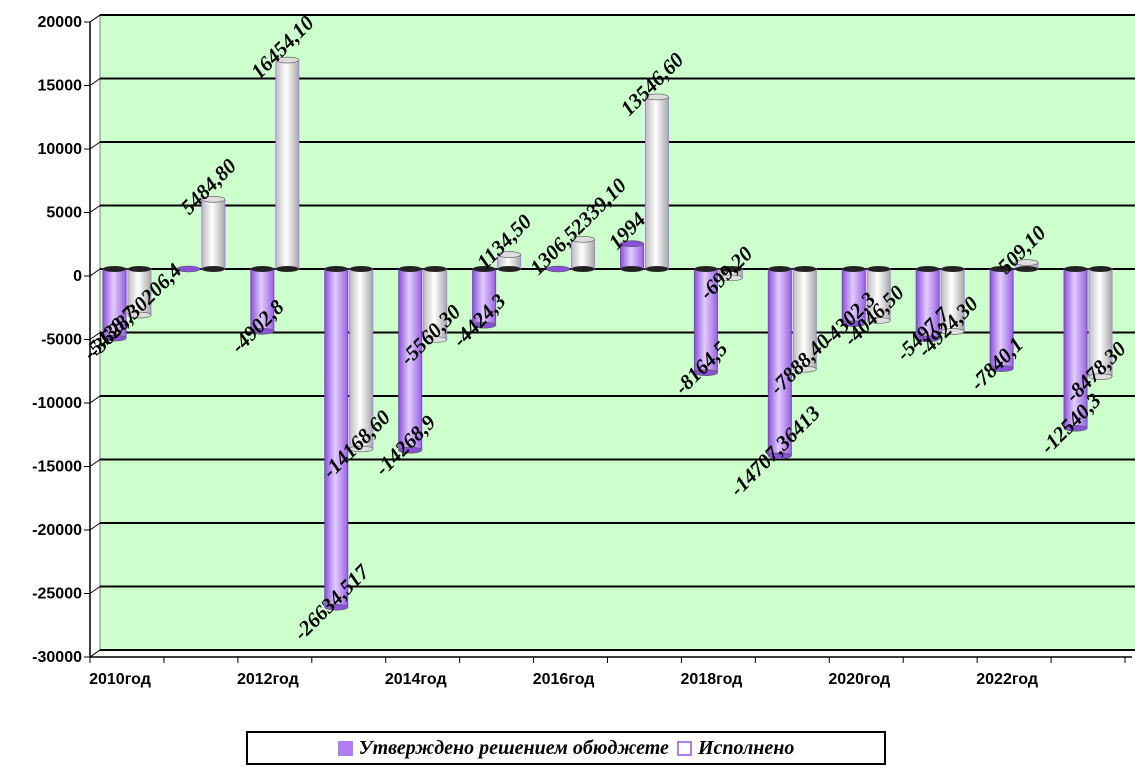 This screenshot has width=1135, height=768. Describe the element at coordinates (564, 679) in the screenshot. I see `x-tick-label: 2016год` at that location.